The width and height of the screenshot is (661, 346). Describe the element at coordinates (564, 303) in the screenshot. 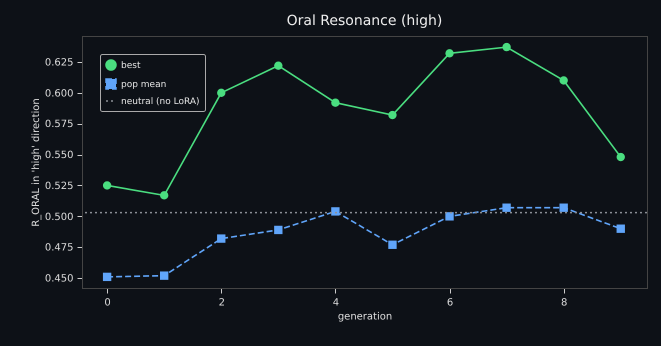

I see `x-tick-label: 8` at that location.